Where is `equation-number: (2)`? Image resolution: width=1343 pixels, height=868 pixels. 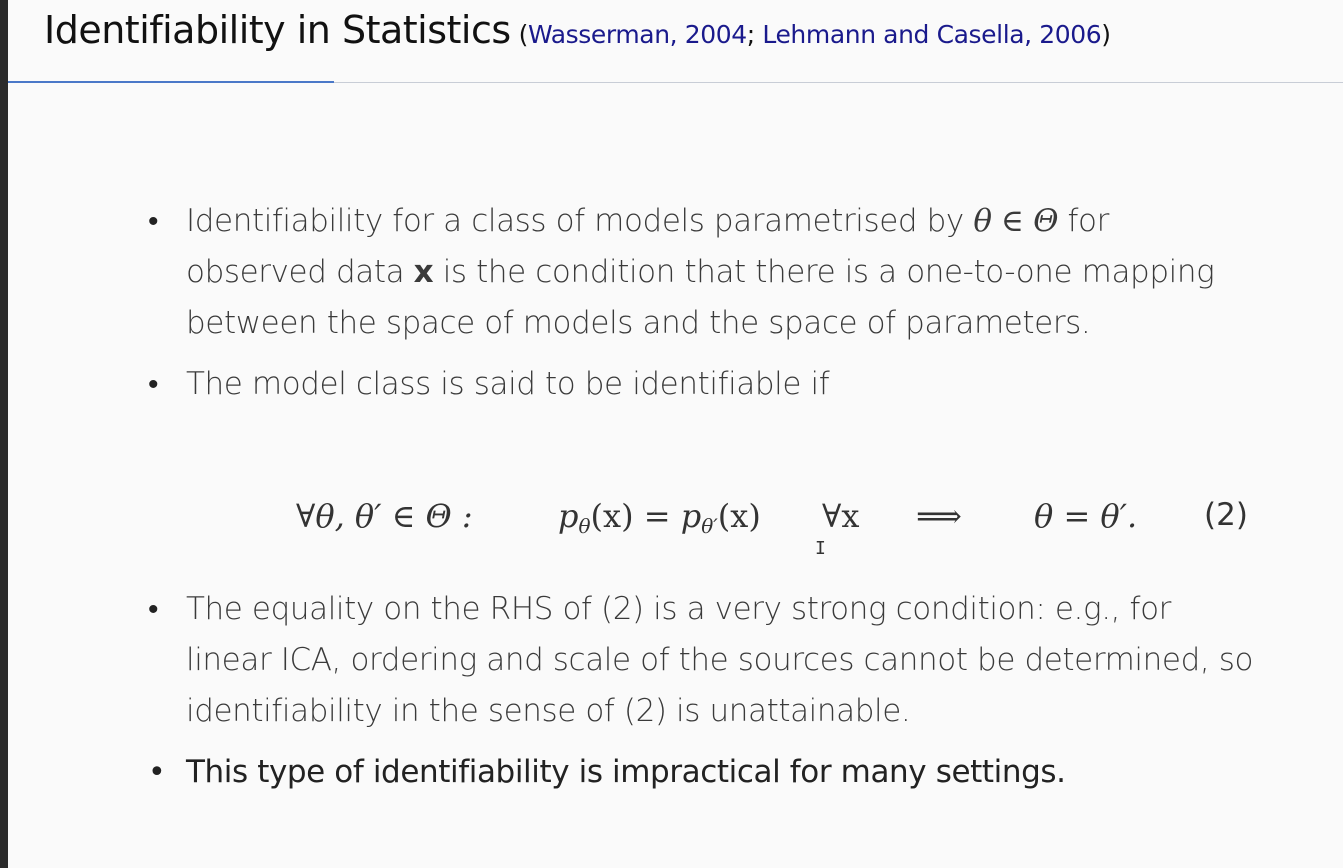
equation-number: (2) is located at coordinates (1226, 515).